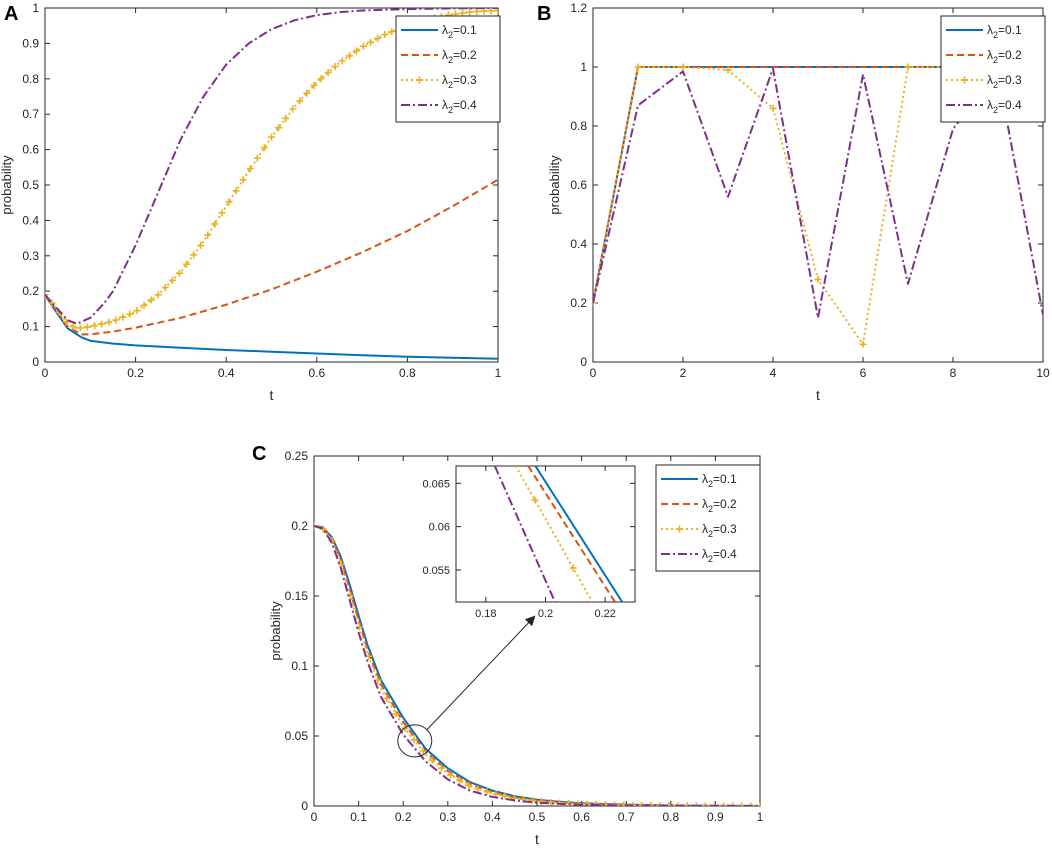 The height and width of the screenshot is (855, 1052). Describe the element at coordinates (604, 614) in the screenshot. I see `x-tick-label-c-inset: 0.22` at that location.